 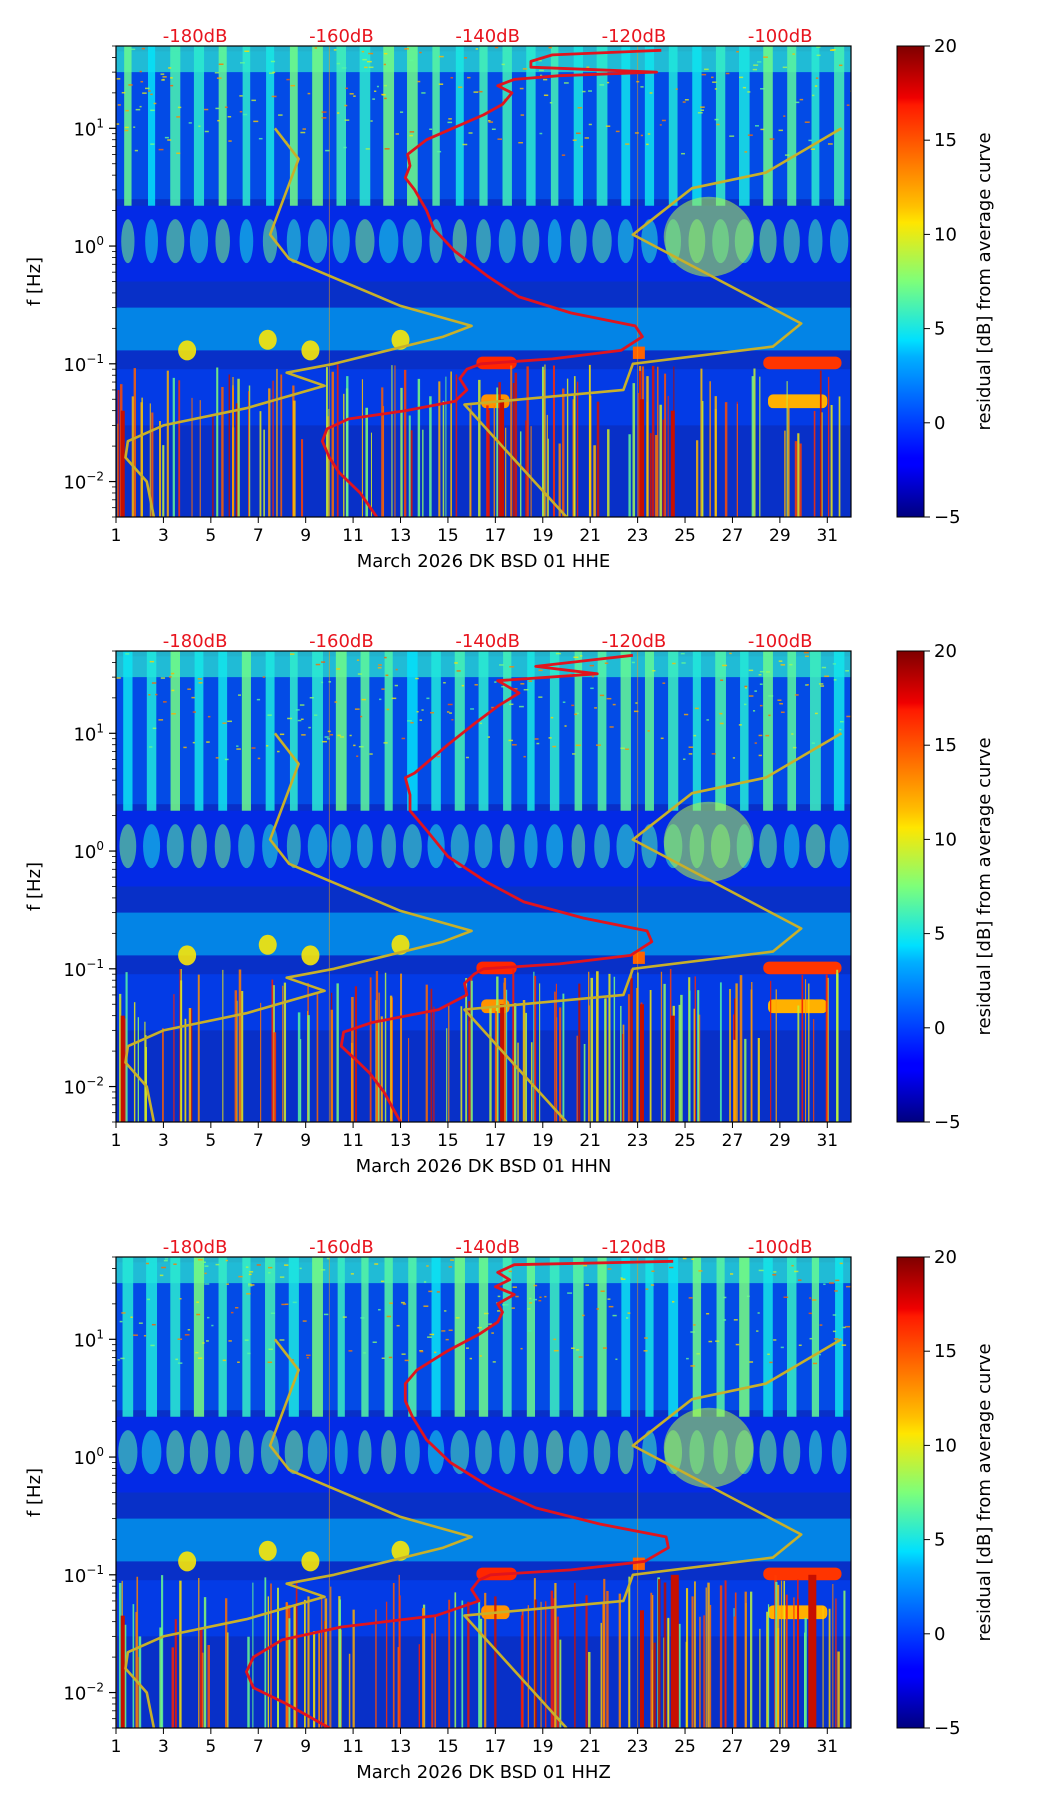 What do you see at coordinates (258, 1747) in the screenshot?
I see `x-tick-label: 7` at bounding box center [258, 1747].